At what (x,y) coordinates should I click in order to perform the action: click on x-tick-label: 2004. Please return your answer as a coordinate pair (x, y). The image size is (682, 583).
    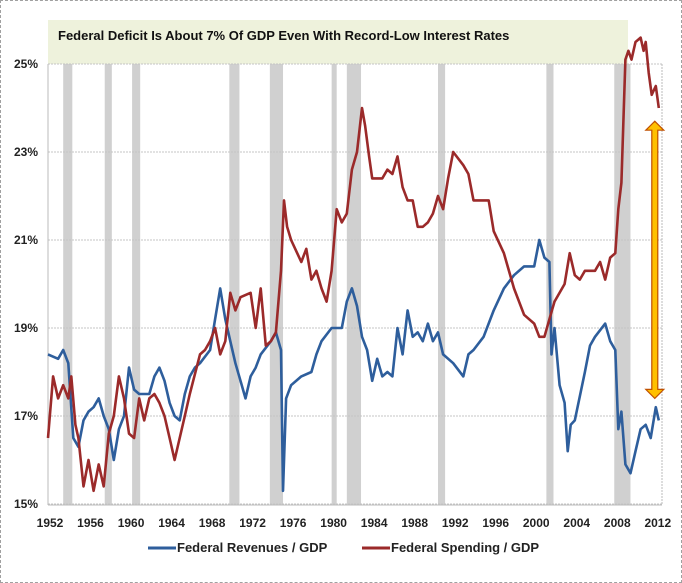
    Looking at the image, I should click on (576, 523).